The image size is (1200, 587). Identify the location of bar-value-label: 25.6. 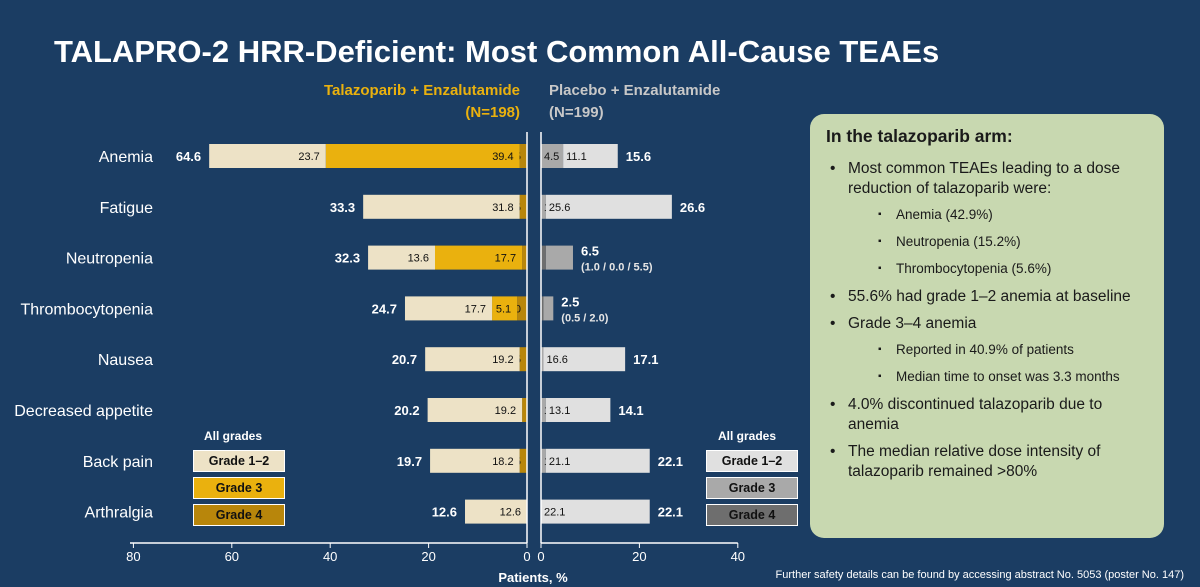
(559, 208).